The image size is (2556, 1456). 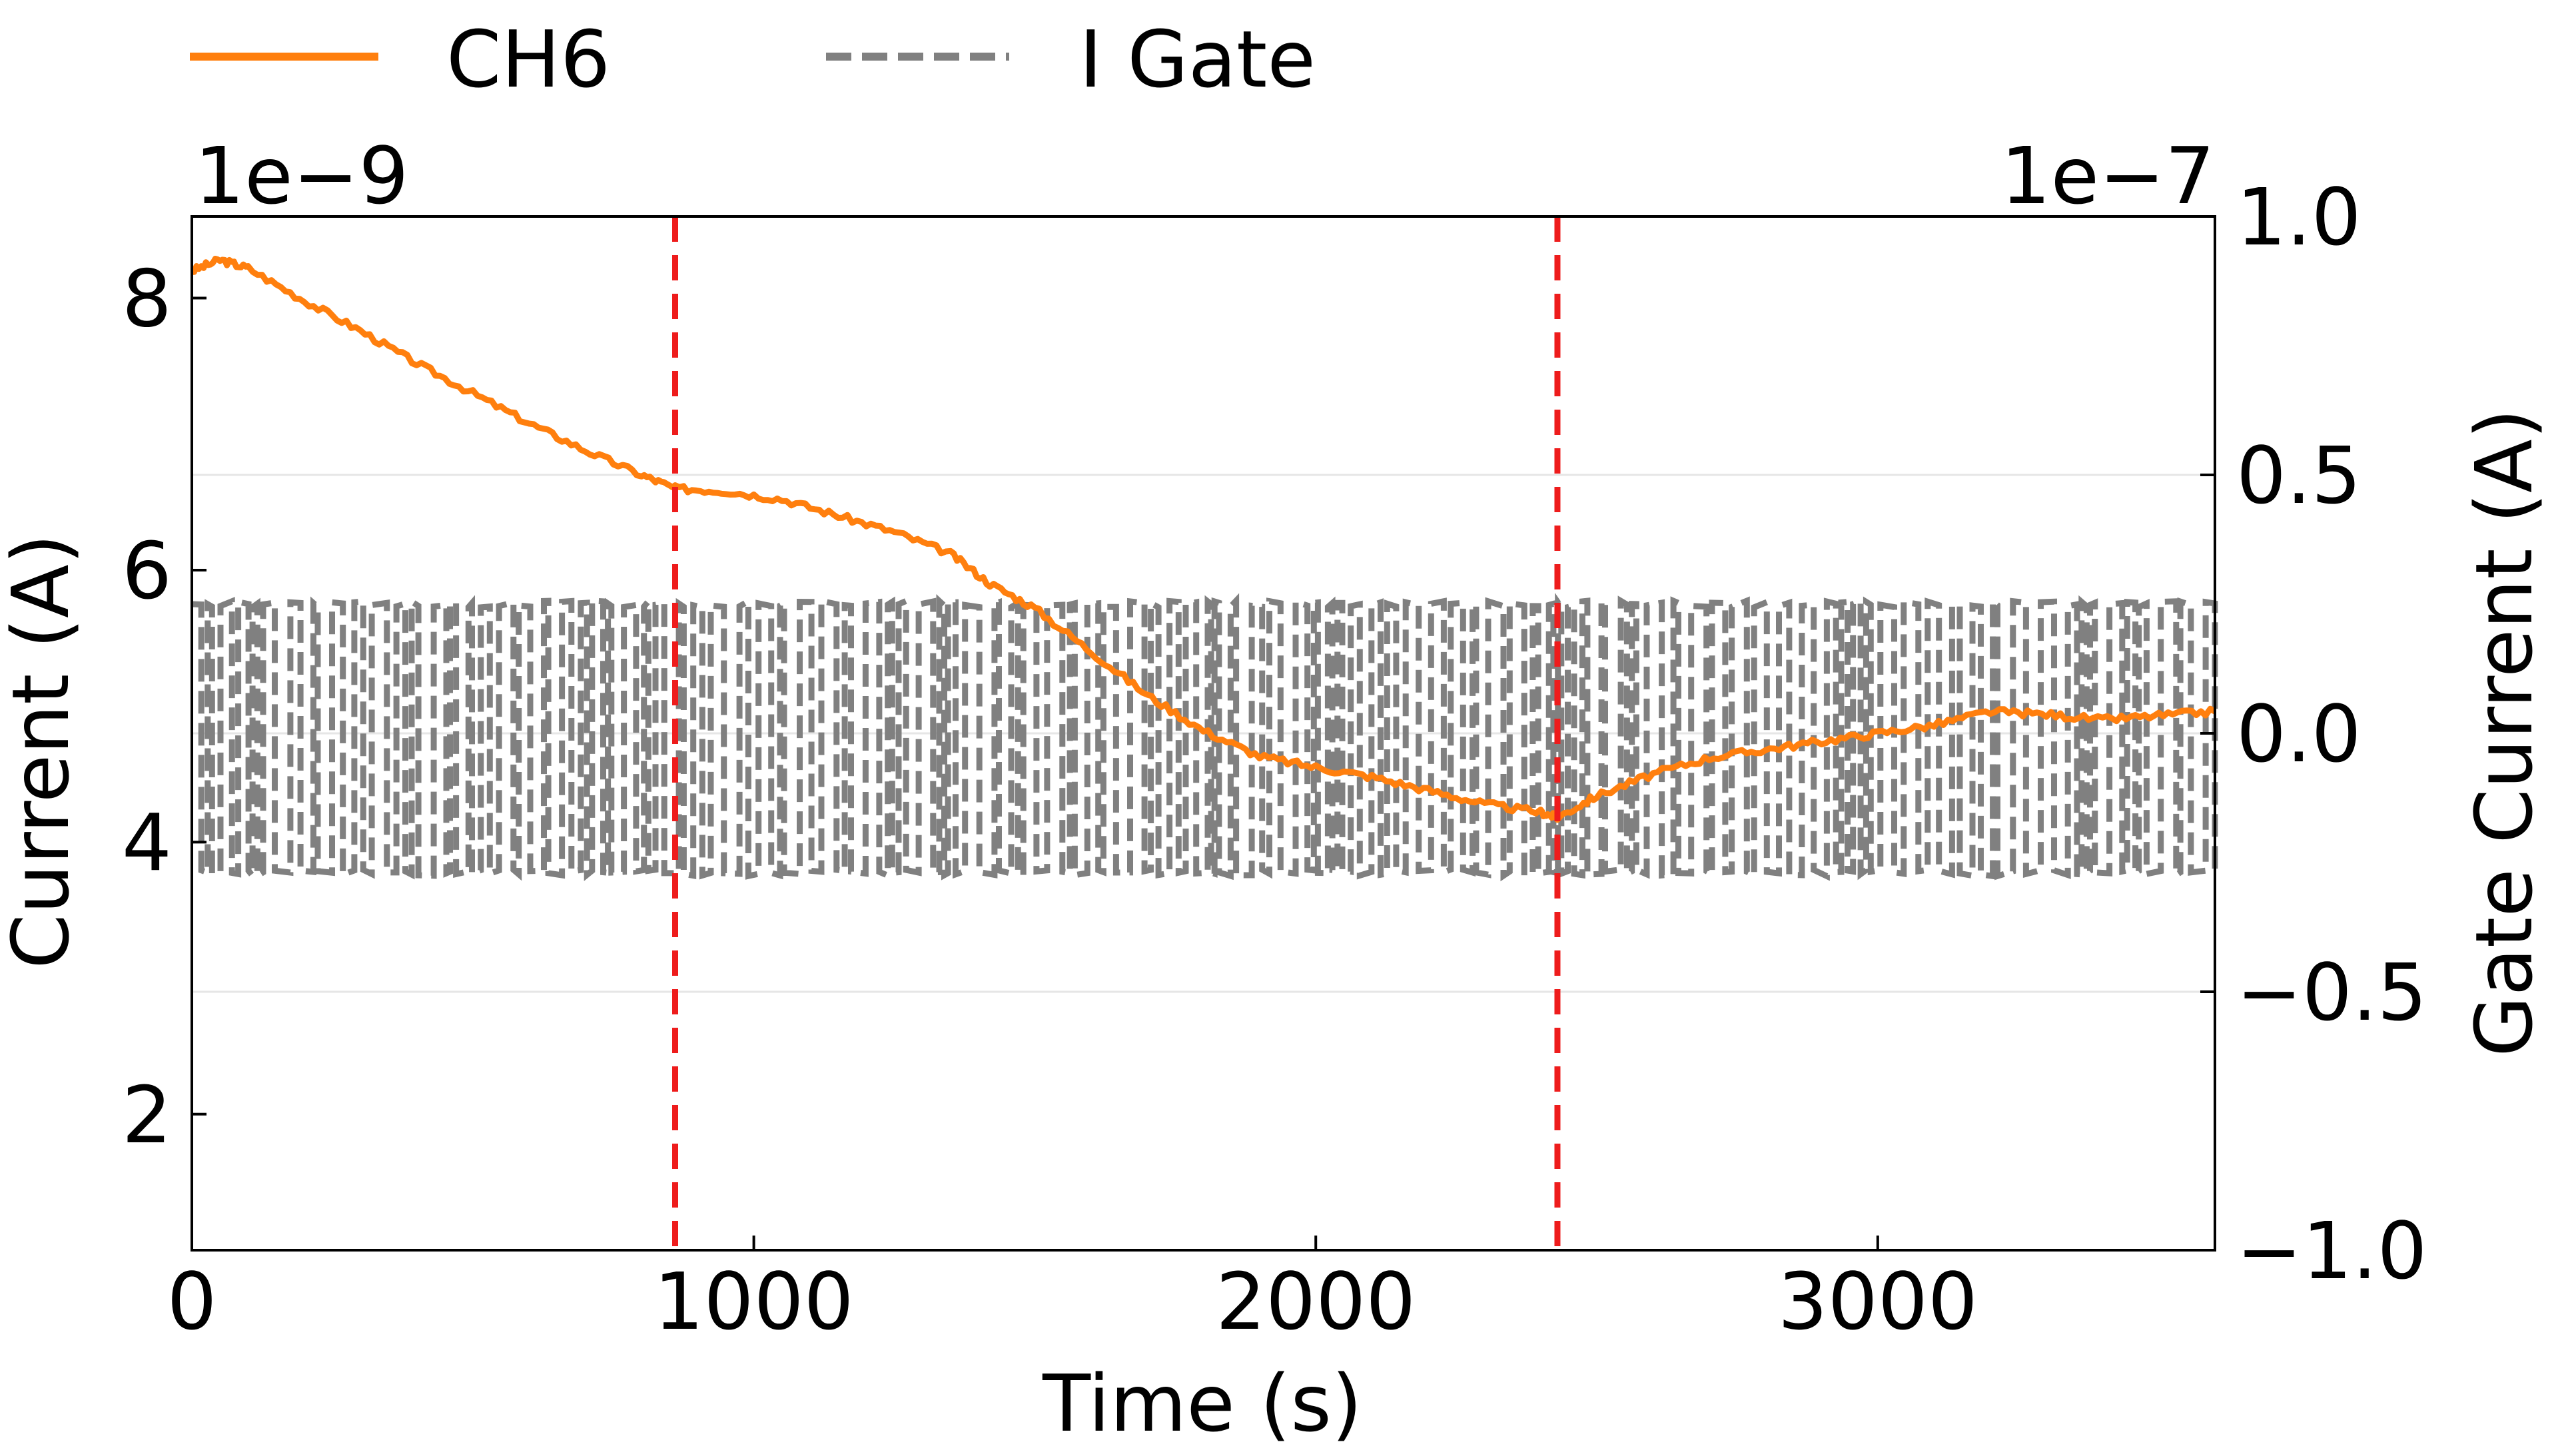 I want to click on y2-tick-label-2: 0.0, so click(x=2298, y=734).